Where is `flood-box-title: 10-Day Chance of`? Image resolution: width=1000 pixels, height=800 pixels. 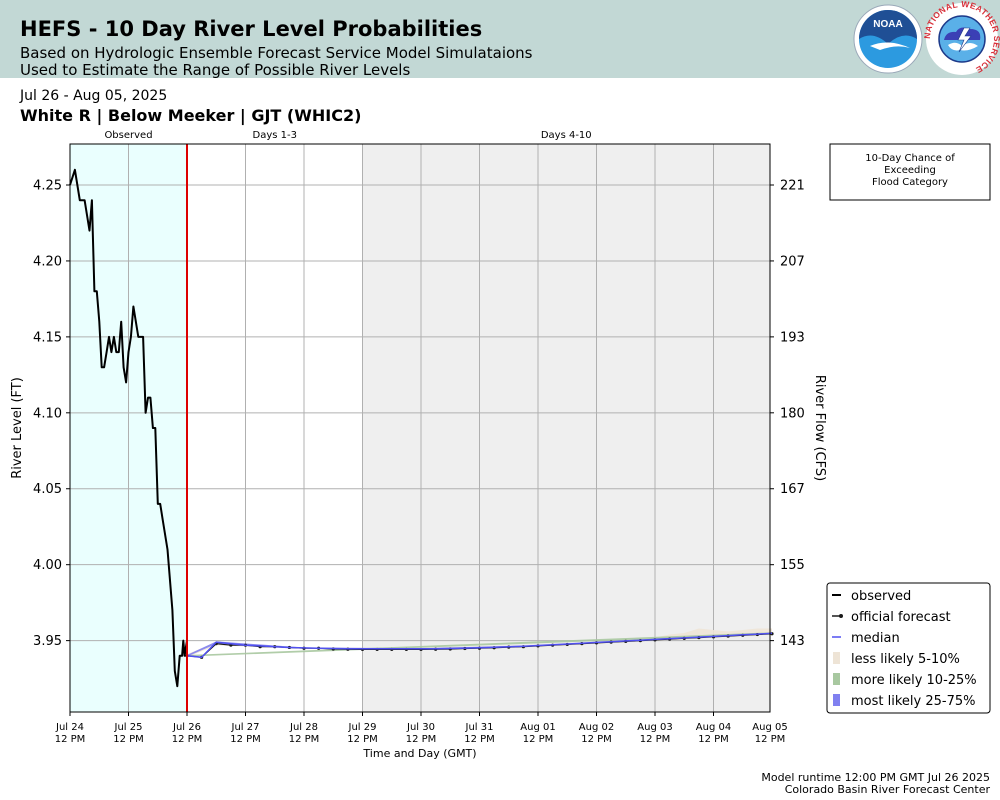 flood-box-title: 10-Day Chance of is located at coordinates (910, 158).